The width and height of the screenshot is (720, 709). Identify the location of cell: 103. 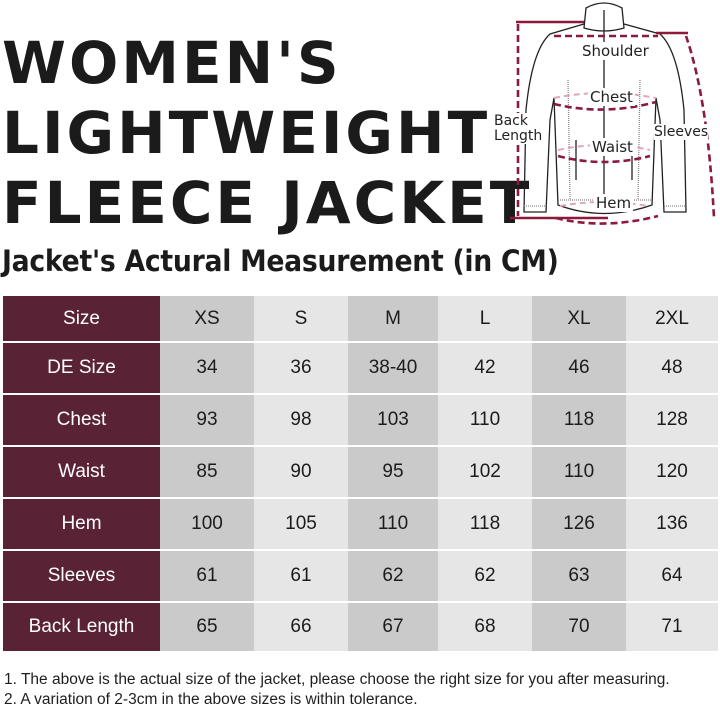
(393, 420).